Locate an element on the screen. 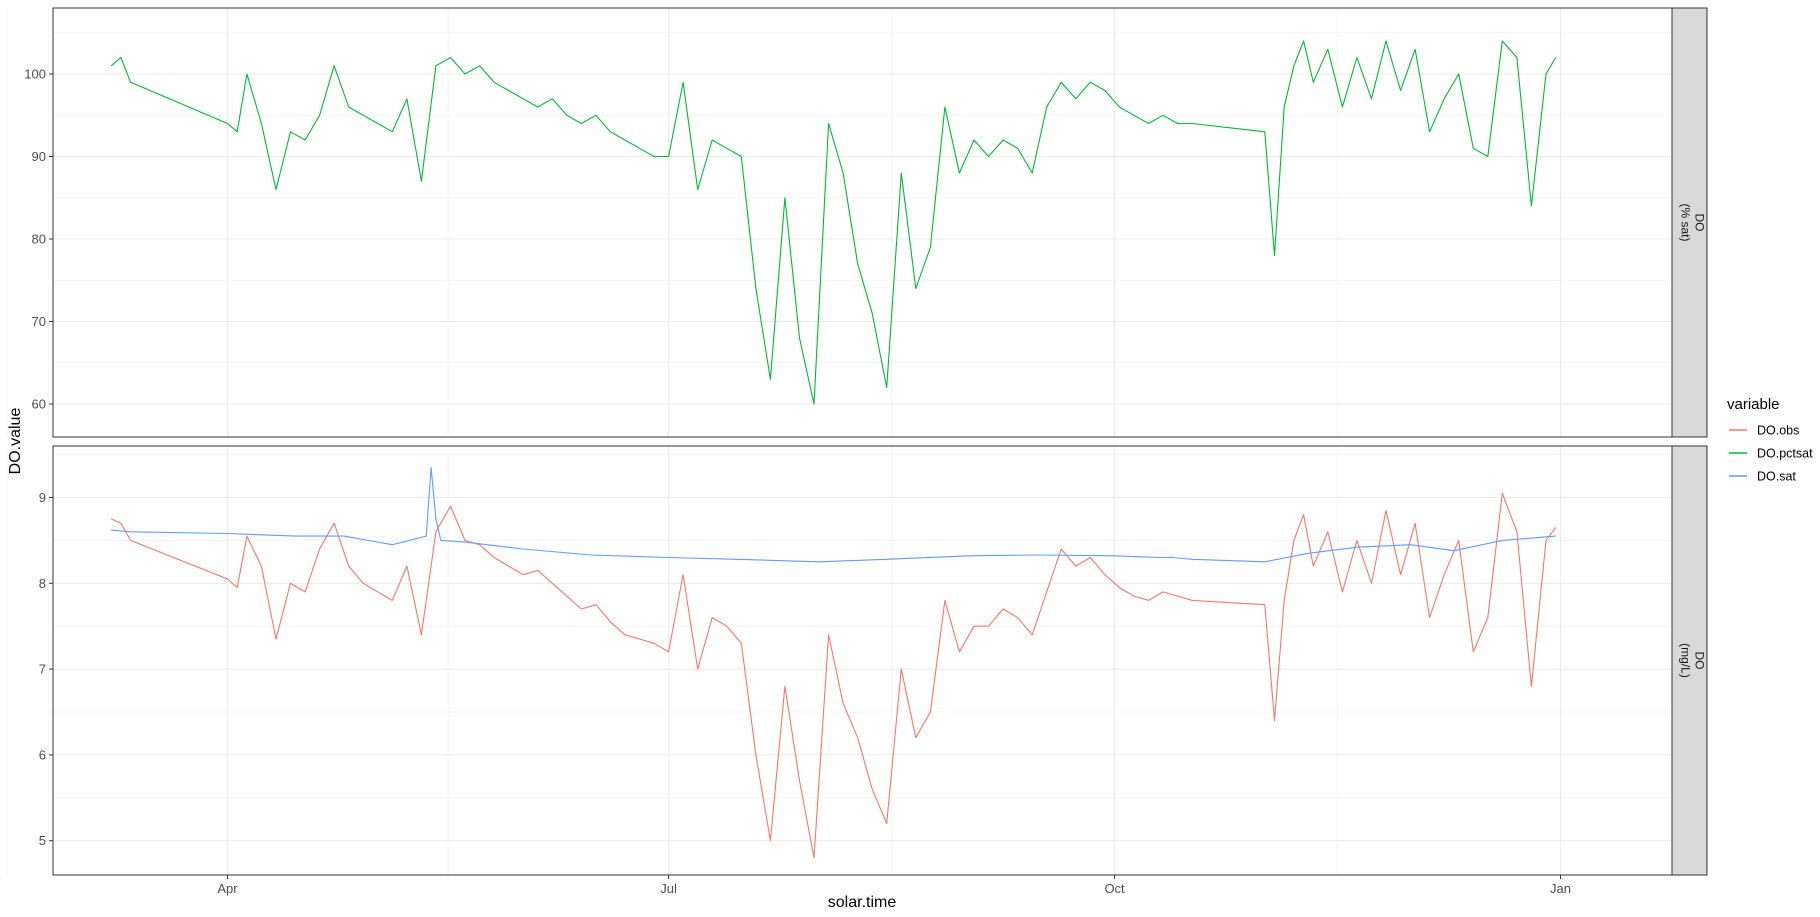 Image resolution: width=1820 pixels, height=917 pixels. x-tick-label: Oct is located at coordinates (1114, 888).